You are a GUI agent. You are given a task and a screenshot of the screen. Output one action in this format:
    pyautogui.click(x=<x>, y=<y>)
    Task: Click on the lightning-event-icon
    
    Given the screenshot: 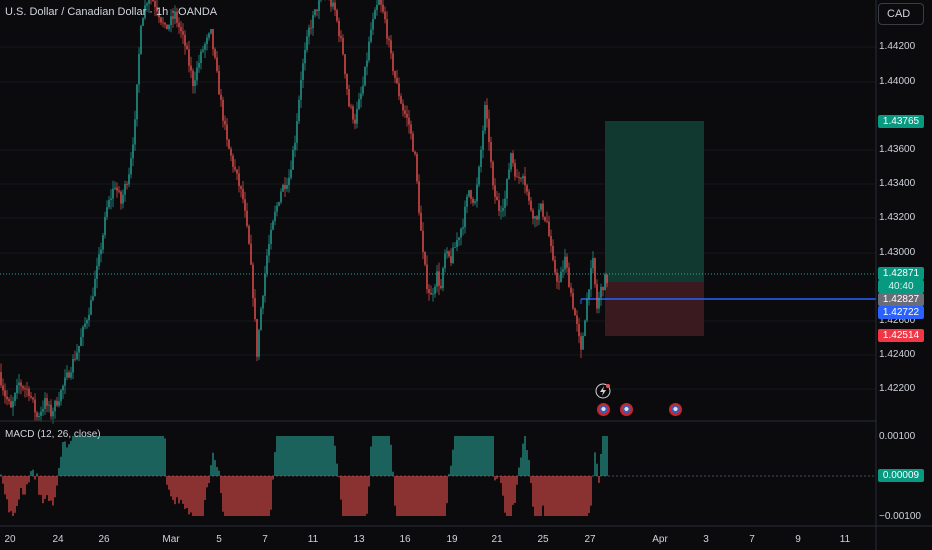 What is the action you would take?
    pyautogui.click(x=603, y=391)
    